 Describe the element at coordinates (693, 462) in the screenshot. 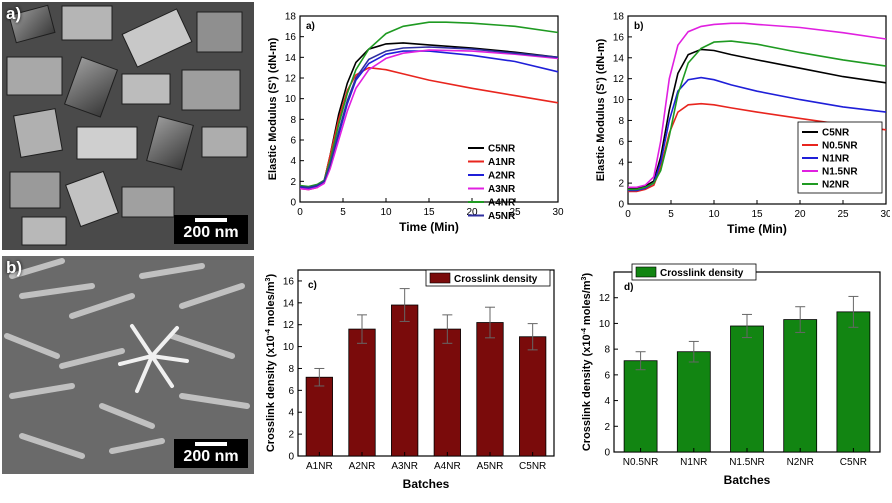

I see `x-tick-label-N1NR: N1NR` at that location.